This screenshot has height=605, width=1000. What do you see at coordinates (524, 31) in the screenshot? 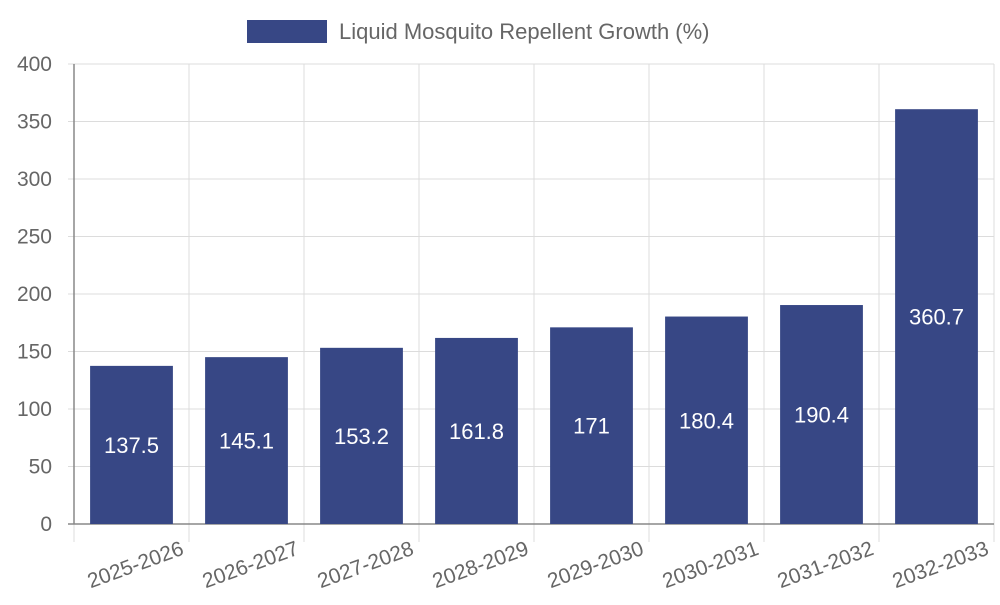
I see `legend-label: Liquid Mosquito Repellent Growth (%)` at bounding box center [524, 31].